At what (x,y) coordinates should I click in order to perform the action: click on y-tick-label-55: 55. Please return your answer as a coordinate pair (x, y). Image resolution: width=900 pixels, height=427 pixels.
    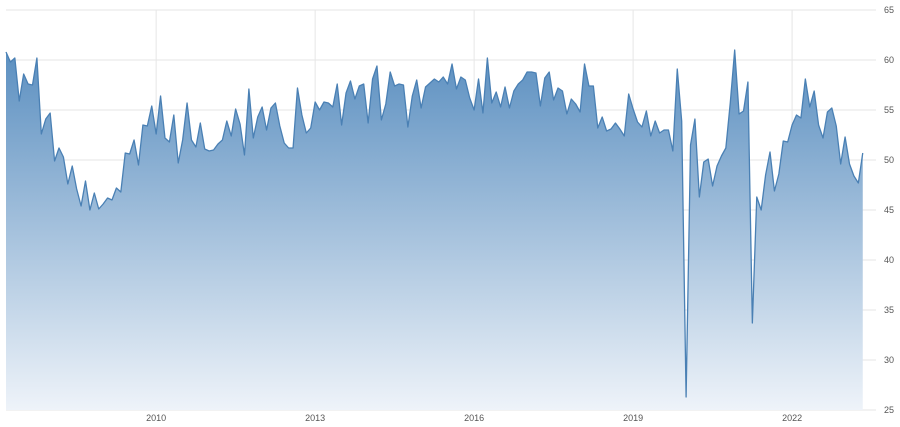
    Looking at the image, I should click on (889, 110).